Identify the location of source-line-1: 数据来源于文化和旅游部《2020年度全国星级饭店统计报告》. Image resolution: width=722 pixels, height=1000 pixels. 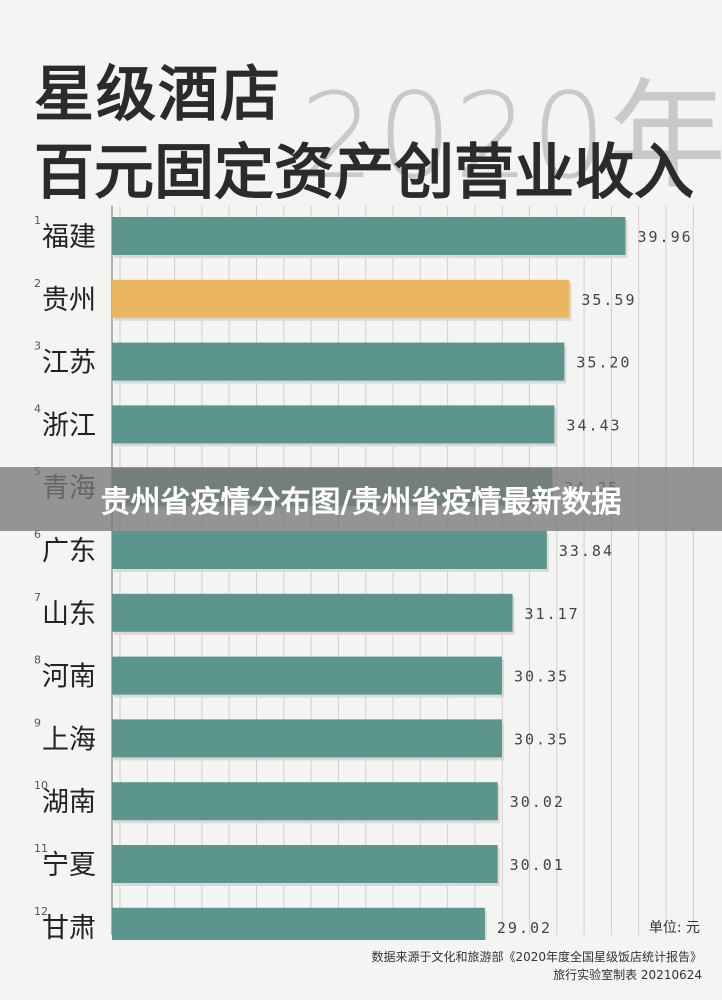
(536, 957).